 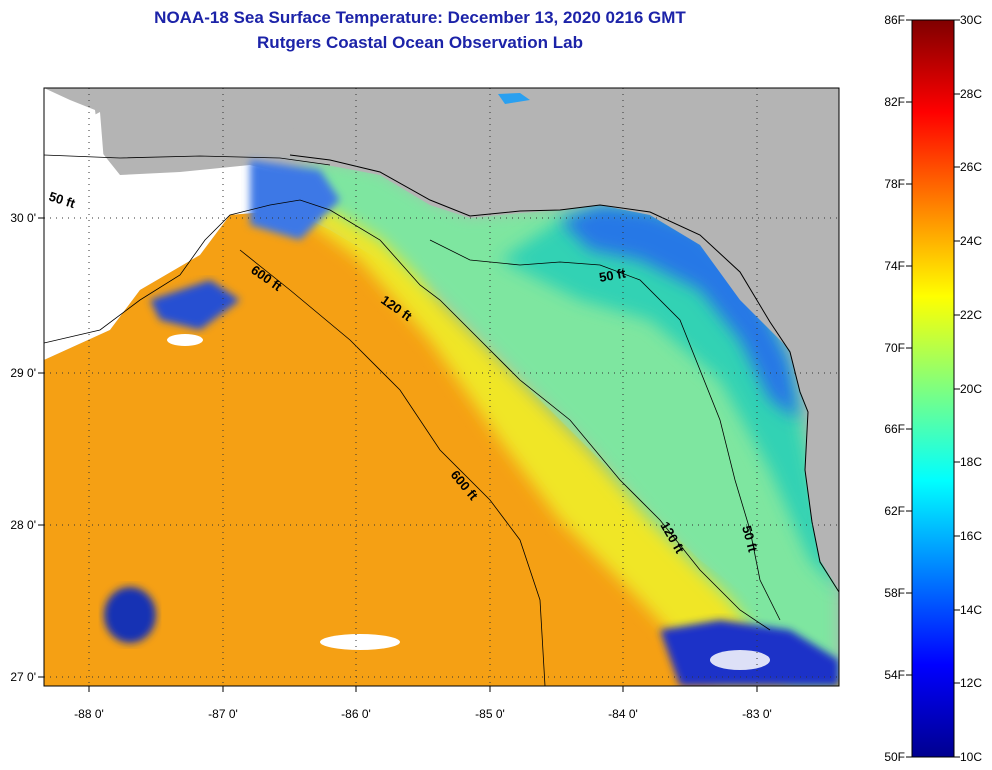 I want to click on land-peninsula, so click(x=74, y=148).